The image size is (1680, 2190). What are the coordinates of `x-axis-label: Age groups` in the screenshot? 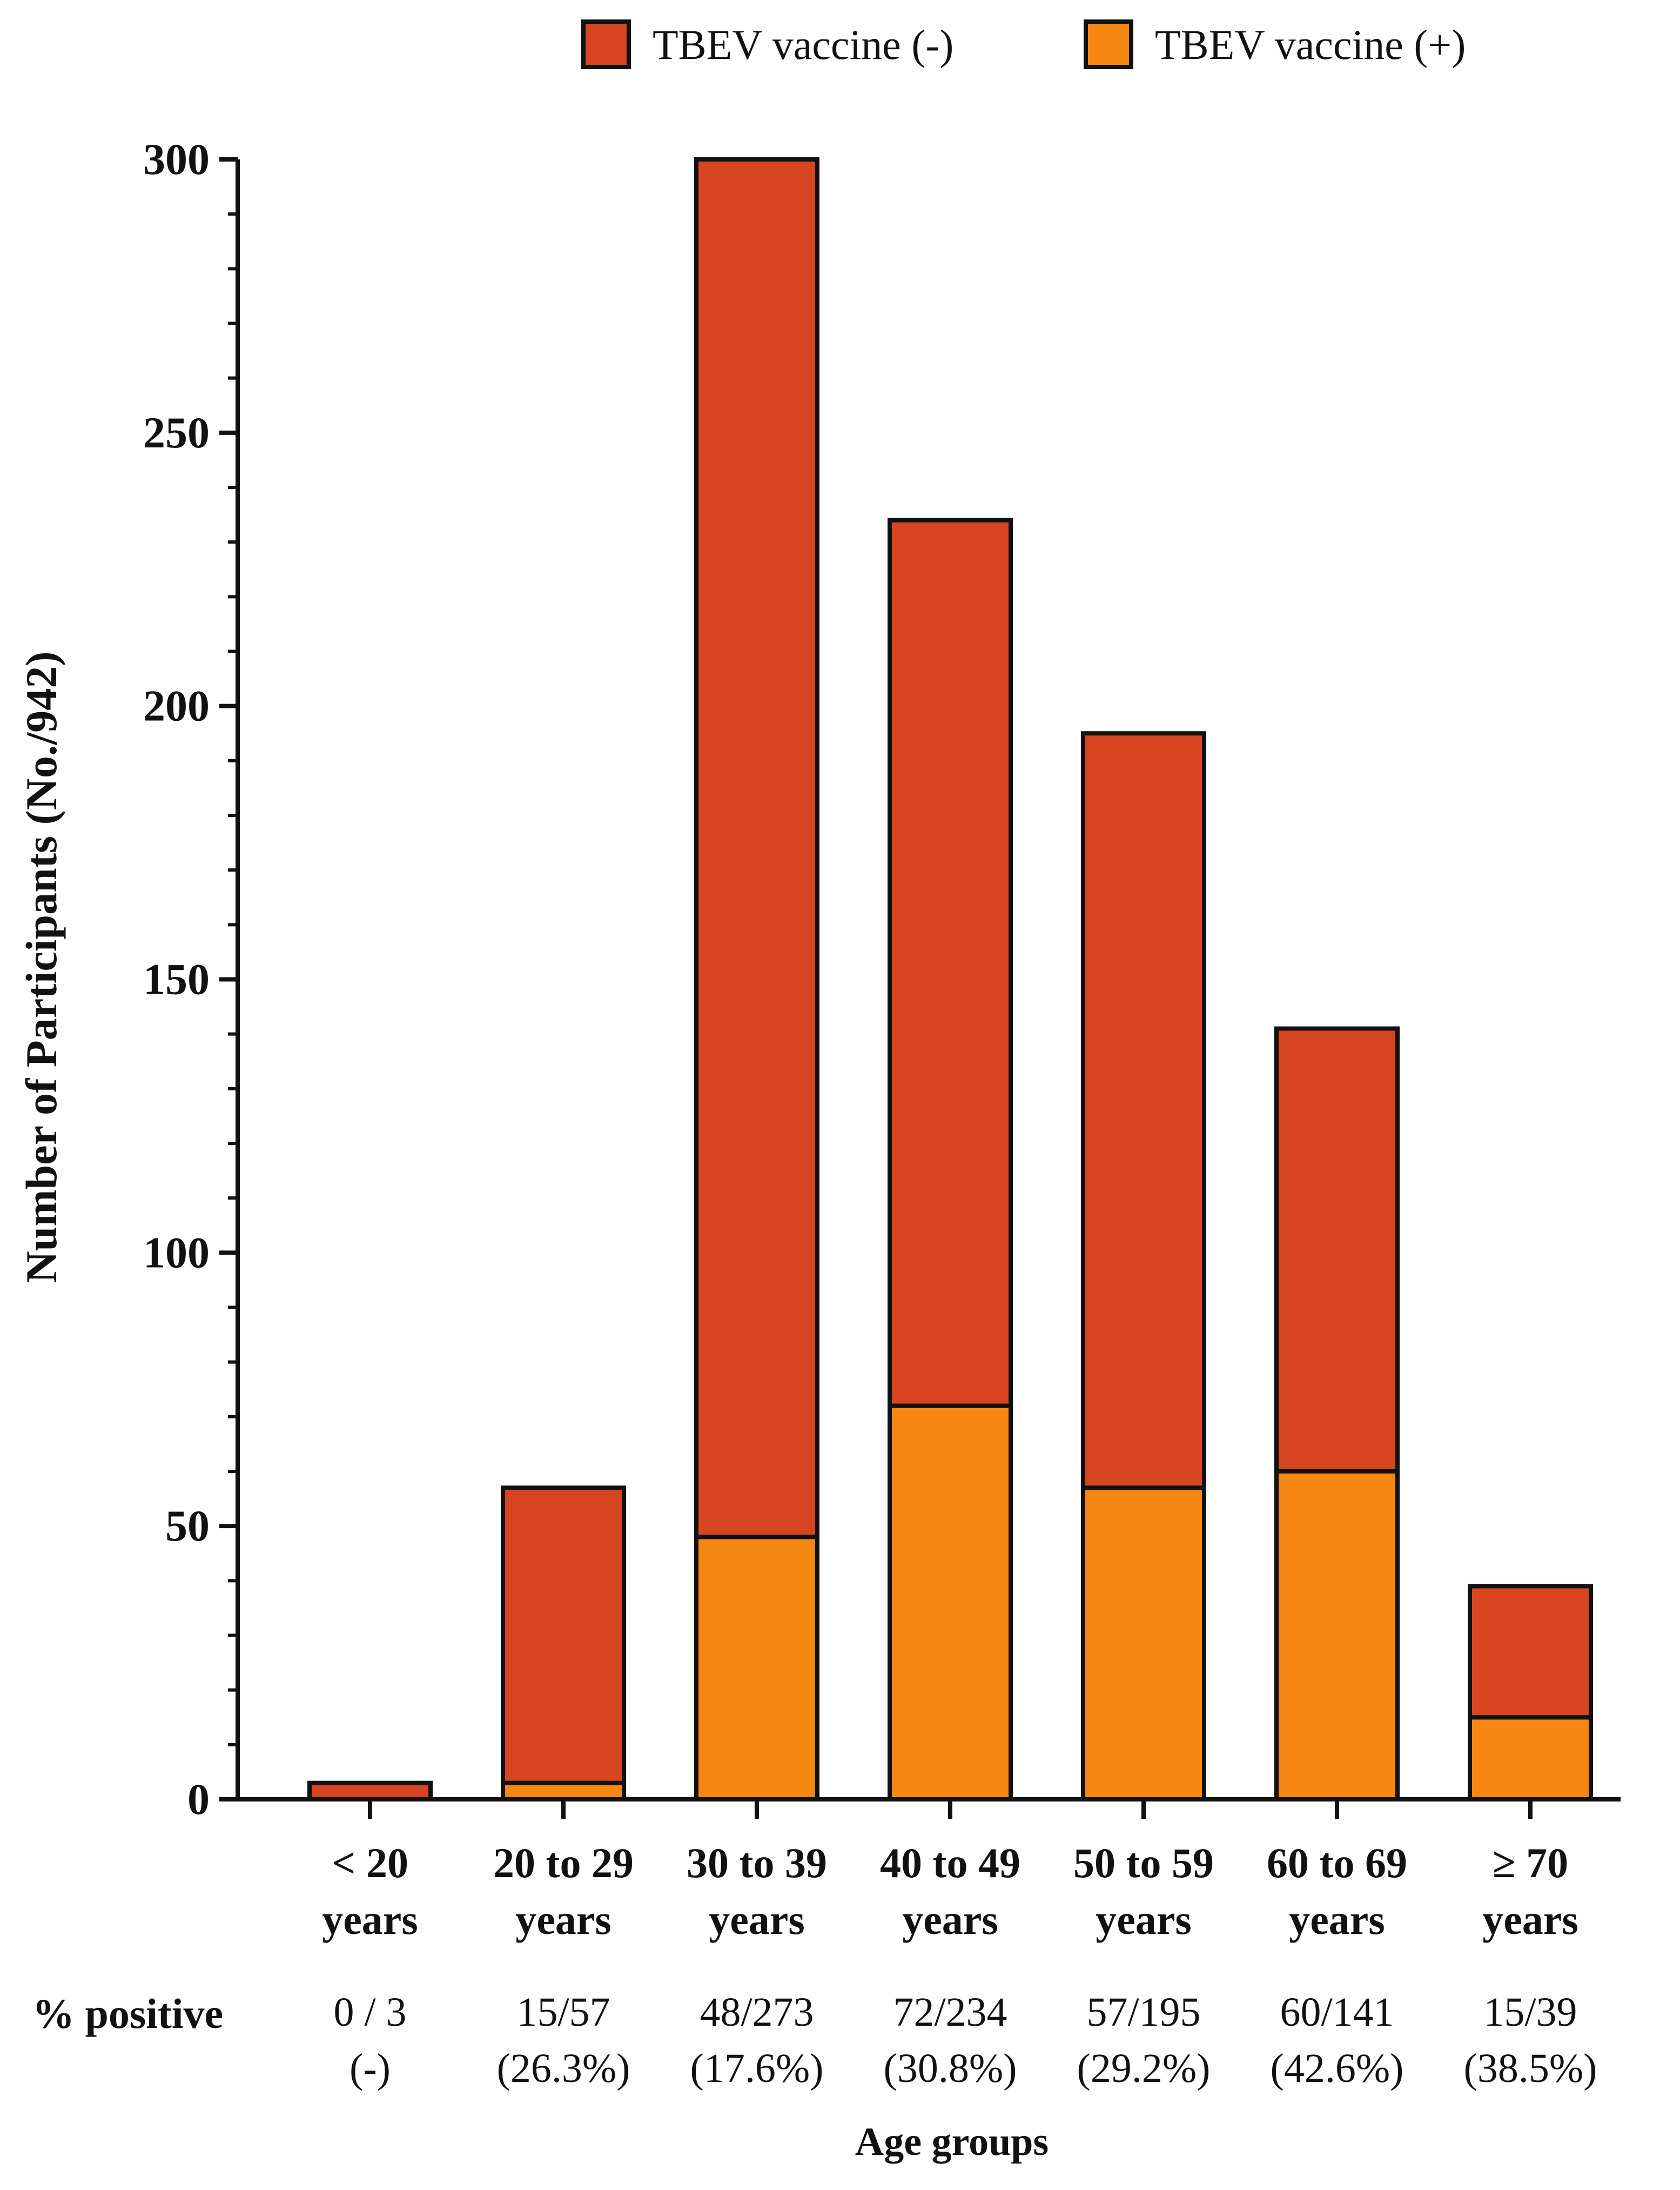 It's located at (952, 2142).